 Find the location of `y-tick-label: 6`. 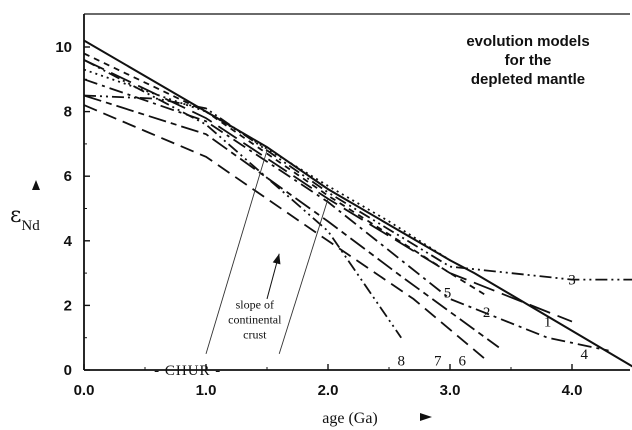

y-tick-label: 6 is located at coordinates (68, 176).